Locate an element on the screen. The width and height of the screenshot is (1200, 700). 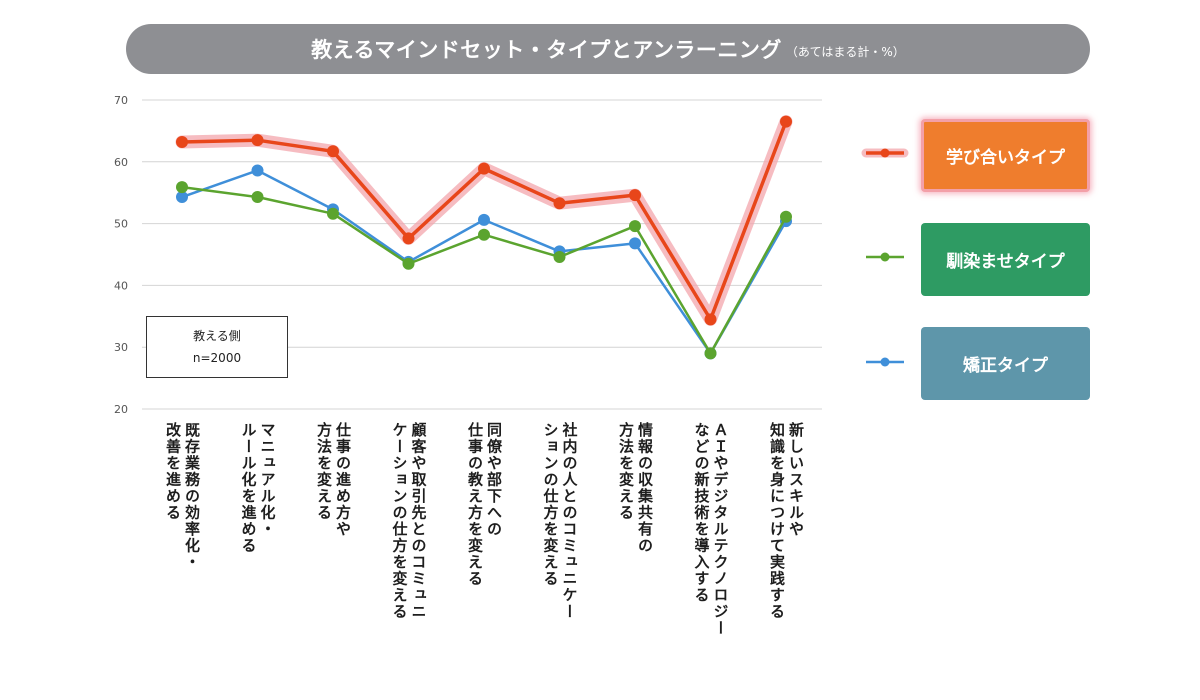
chart-subtitle: （あてはまる計・%） is located at coordinates (845, 52).